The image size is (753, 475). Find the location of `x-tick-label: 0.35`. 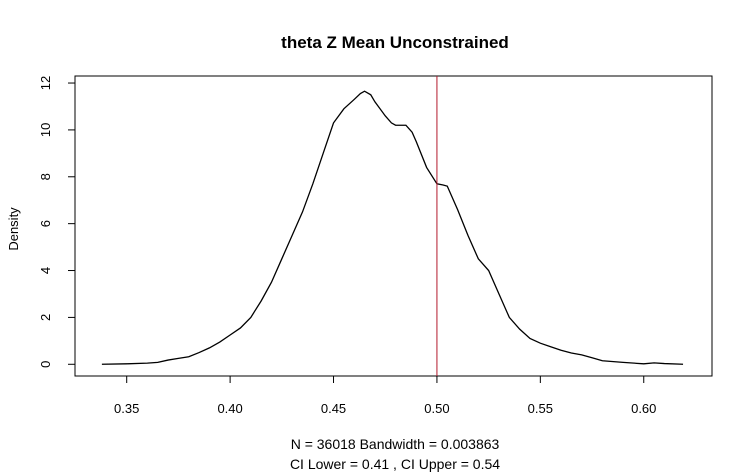

x-tick-label: 0.35 is located at coordinates (126, 408).